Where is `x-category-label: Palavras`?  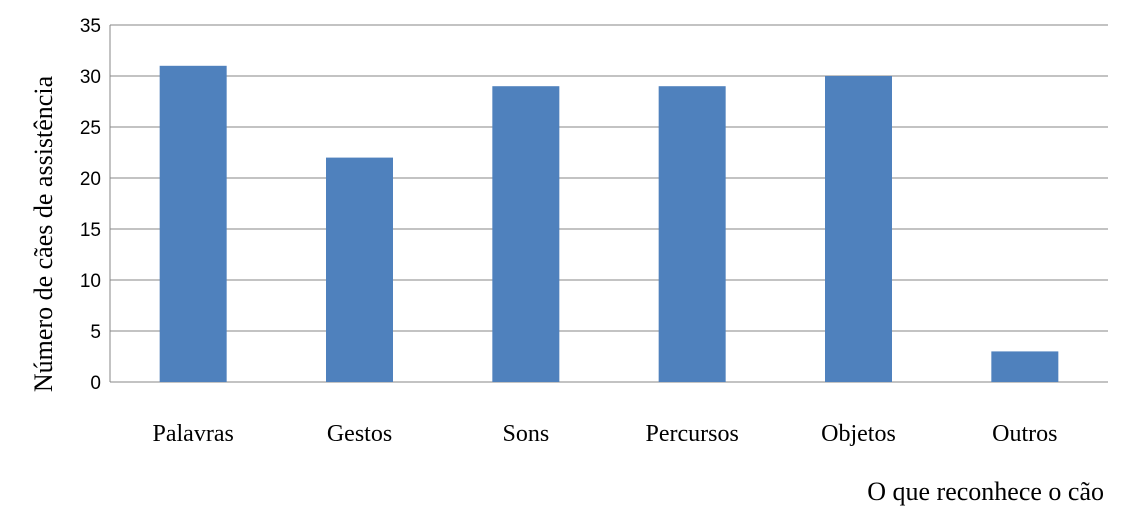 x-category-label: Palavras is located at coordinates (193, 434).